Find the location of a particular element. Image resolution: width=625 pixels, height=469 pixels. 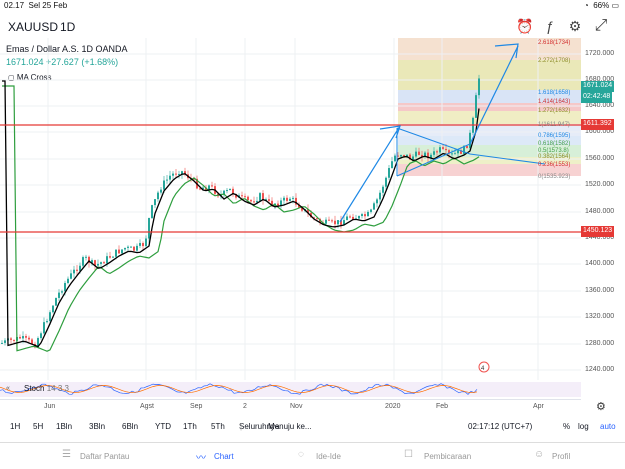

price-tick: 1680.000 is located at coordinates (600, 79).